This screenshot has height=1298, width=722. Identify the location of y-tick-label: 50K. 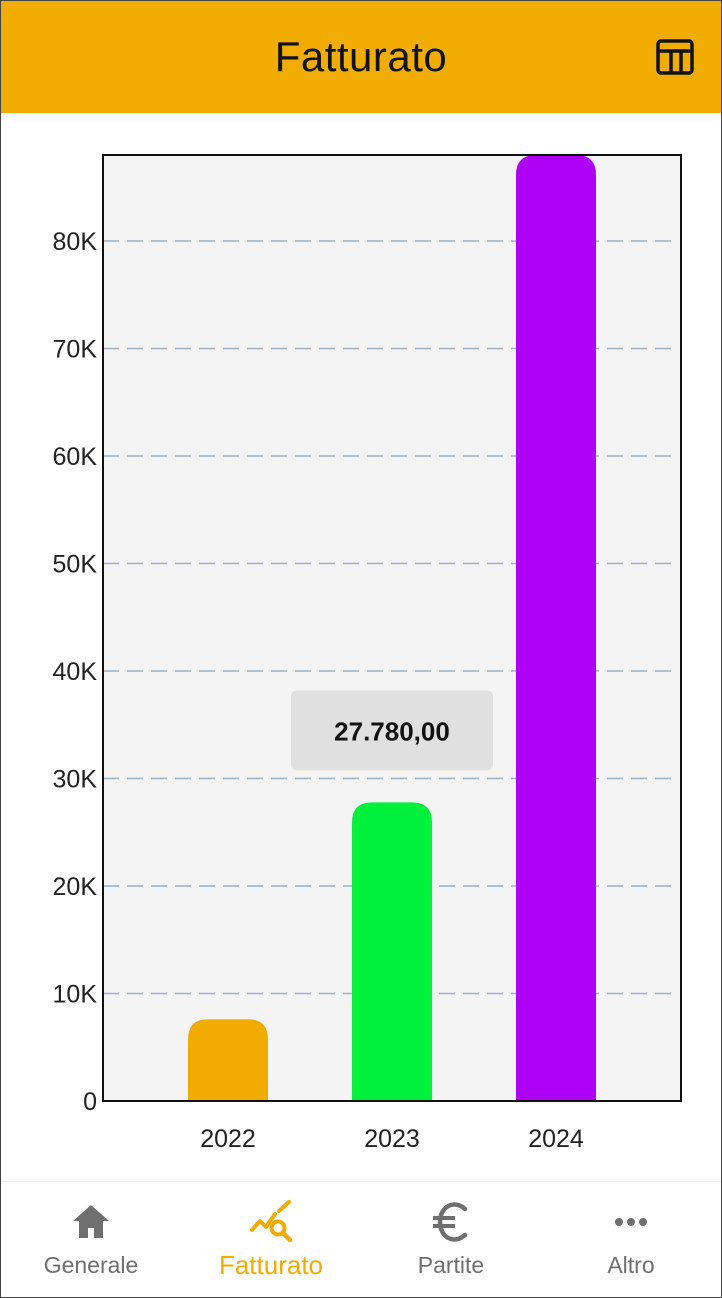
(75, 565).